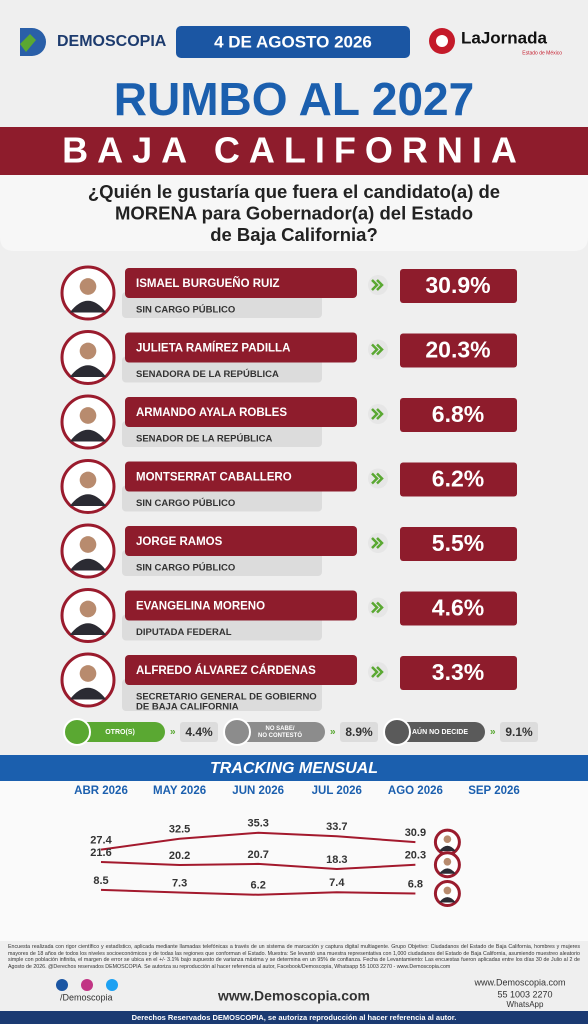 The height and width of the screenshot is (1024, 588). Describe the element at coordinates (504, 37) in the screenshot. I see `partner-logo: LaJornada` at that location.